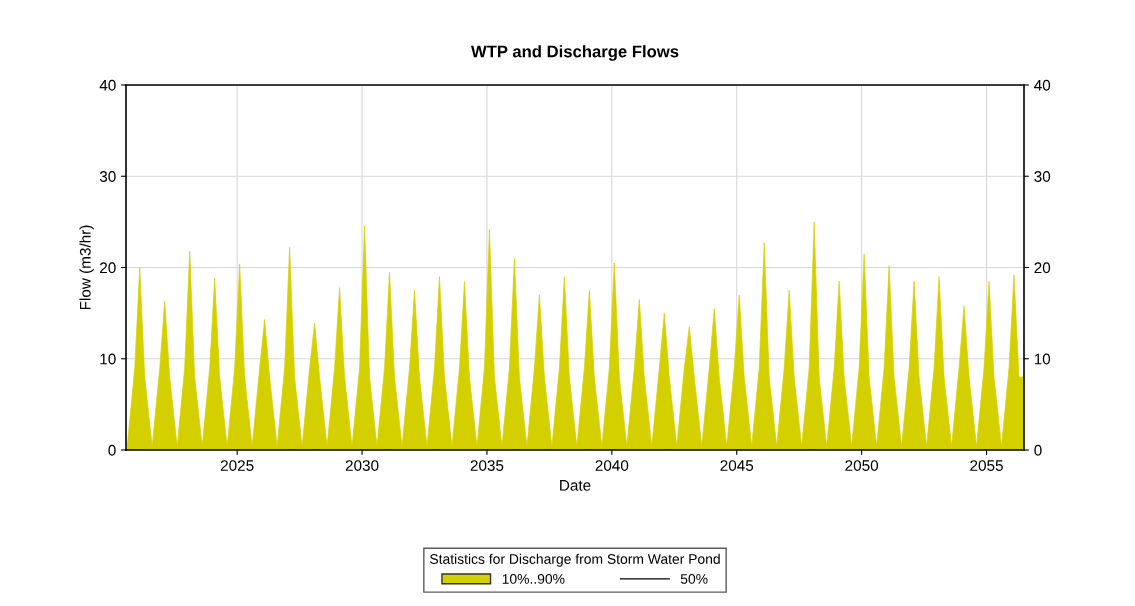 This screenshot has width=1135, height=606. I want to click on y-axis-title: Flow (m3/hr), so click(86, 267).